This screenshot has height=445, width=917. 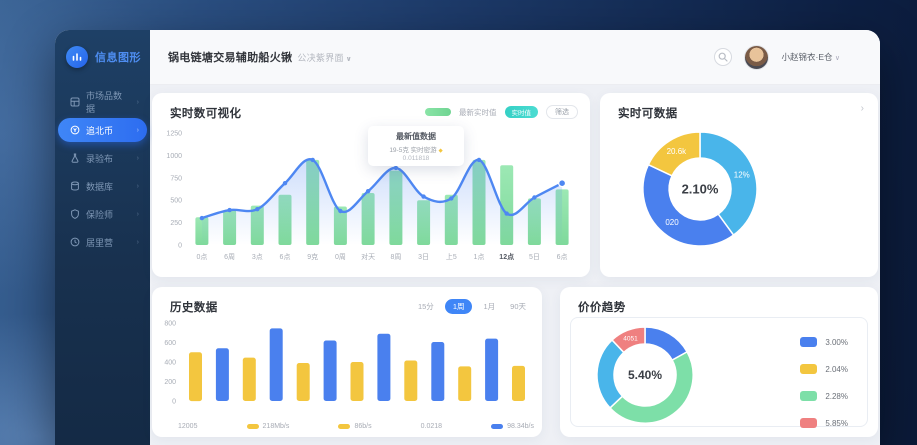 What do you see at coordinates (824, 396) in the screenshot?
I see `legend-item: 2.28%` at bounding box center [824, 396].